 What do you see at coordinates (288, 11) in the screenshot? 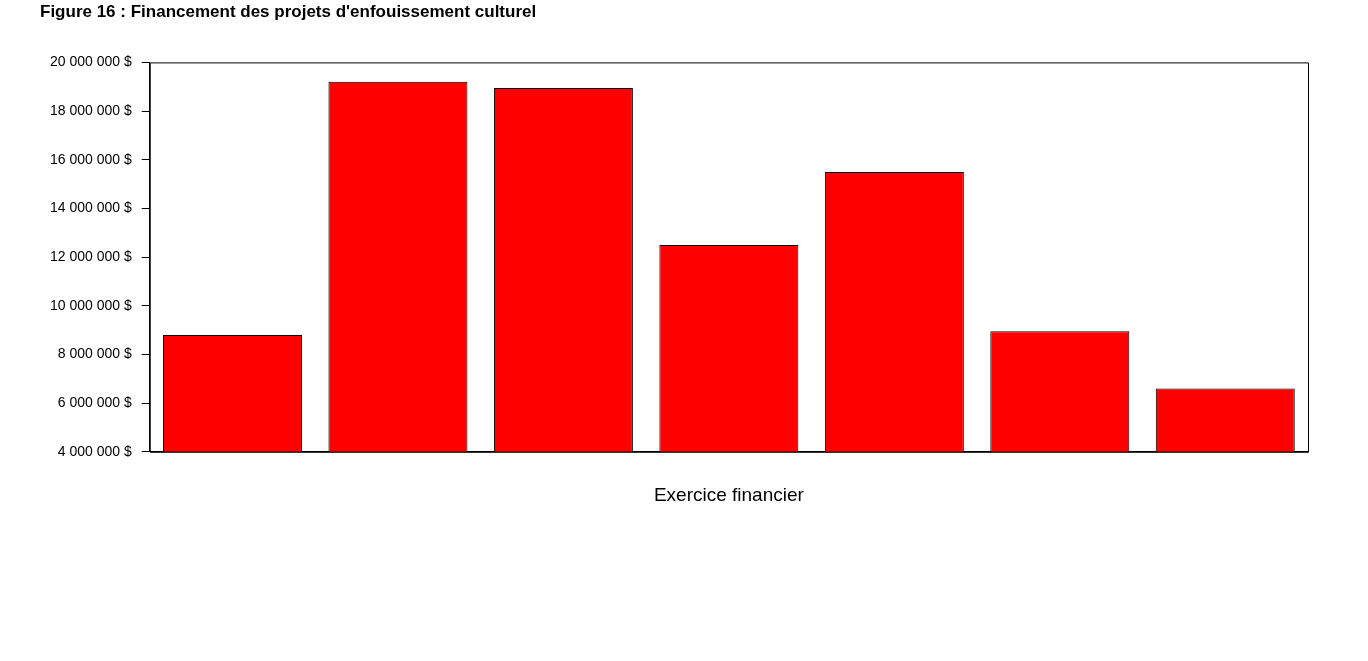
I see `chart-title: Figure 16 : Financement des projets d'enfouissement culturel` at bounding box center [288, 11].